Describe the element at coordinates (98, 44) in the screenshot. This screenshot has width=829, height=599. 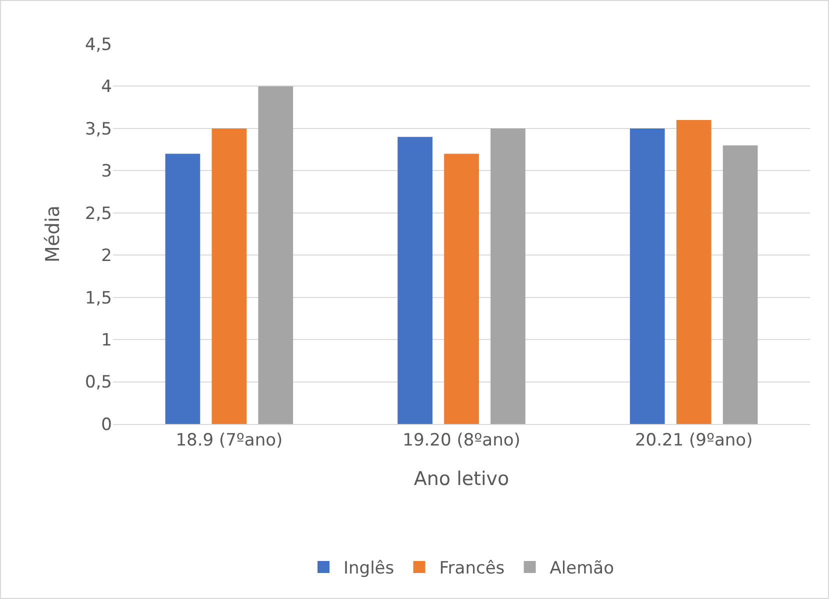
I see `y-tick-label: 4,5` at that location.